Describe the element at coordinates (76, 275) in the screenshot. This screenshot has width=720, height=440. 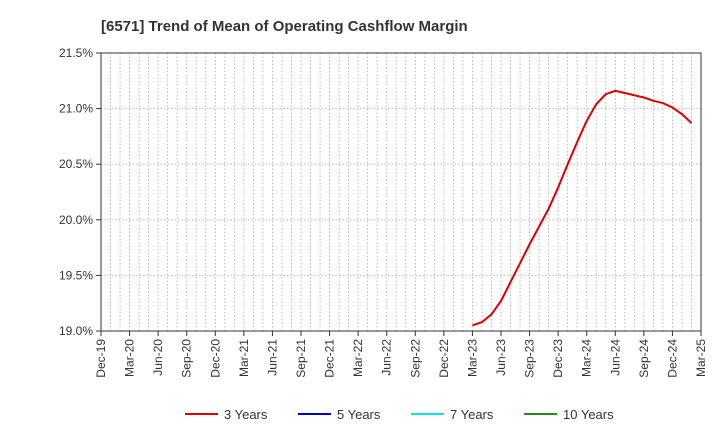
I see `y-tick-label: 19.5%` at that location.